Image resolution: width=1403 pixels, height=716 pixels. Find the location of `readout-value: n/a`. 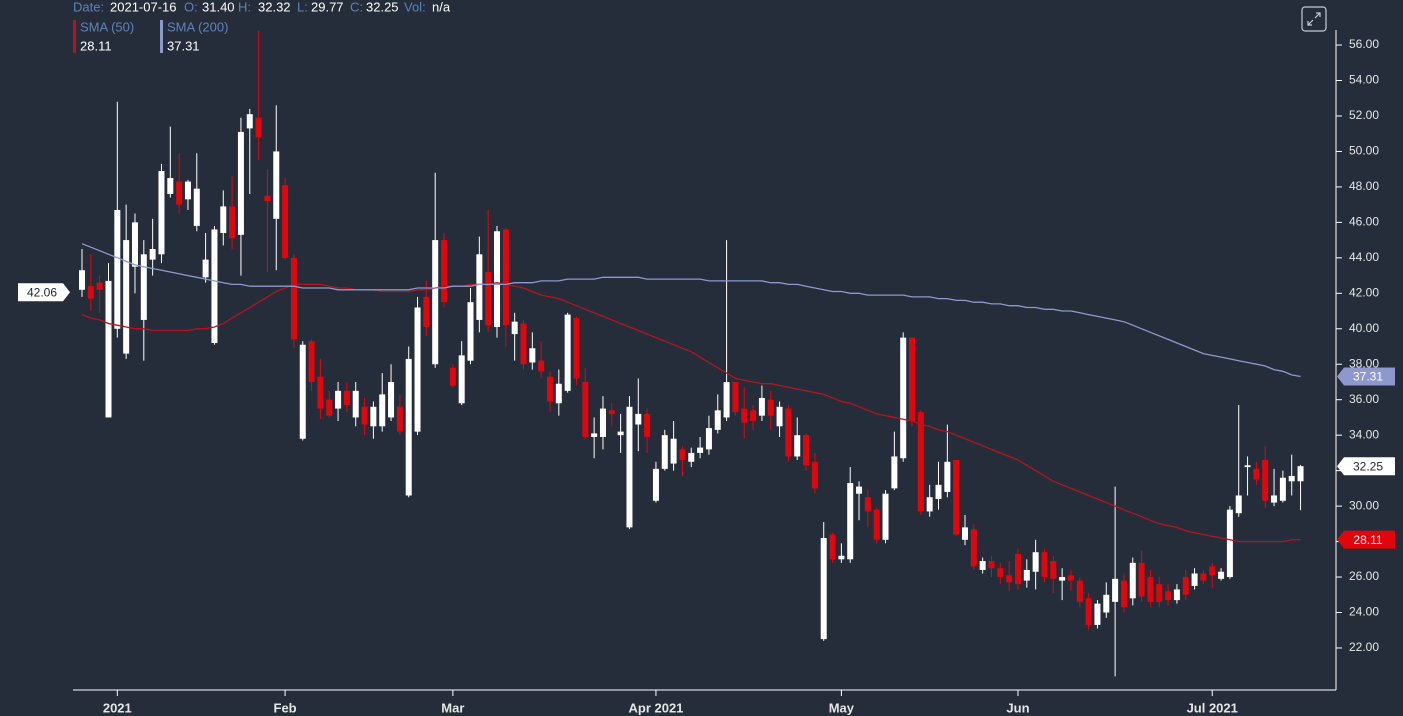

readout-value: n/a is located at coordinates (441, 7).